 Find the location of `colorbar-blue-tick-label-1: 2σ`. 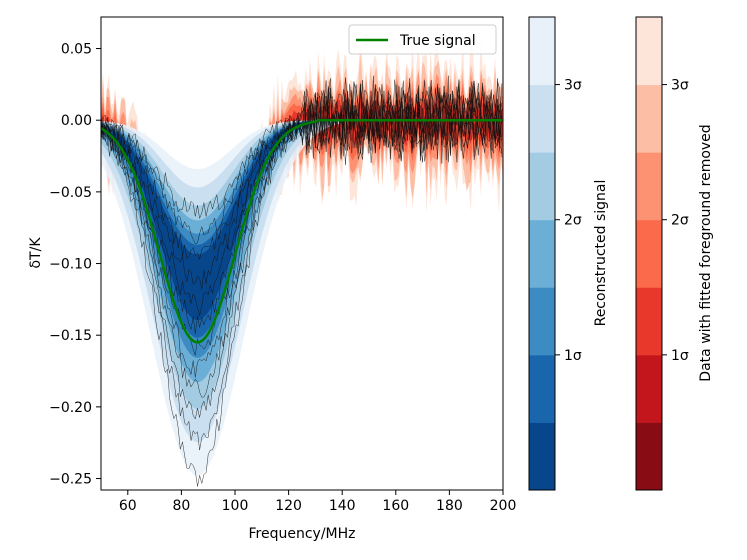

colorbar-blue-tick-label-1: 2σ is located at coordinates (573, 221).